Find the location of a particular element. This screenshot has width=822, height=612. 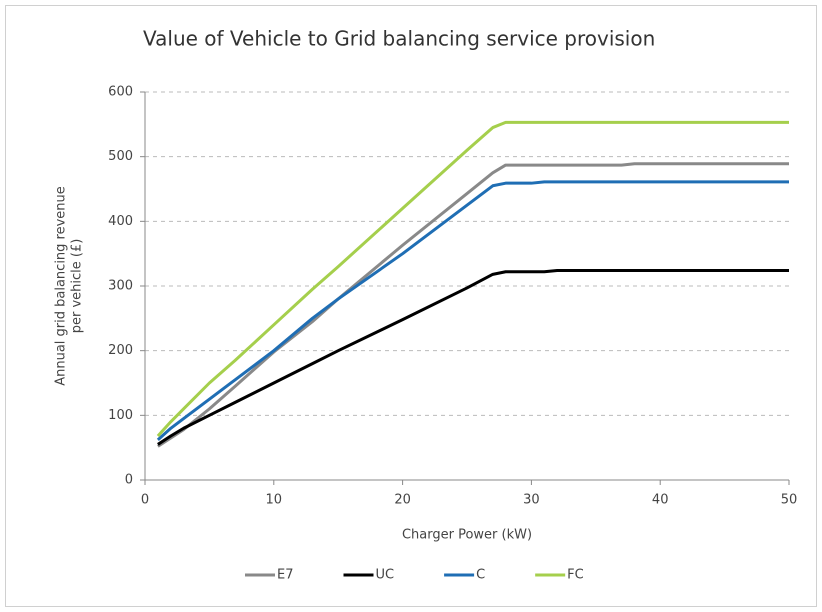

y-axis-title: per vehicle (£) is located at coordinates (77, 286).